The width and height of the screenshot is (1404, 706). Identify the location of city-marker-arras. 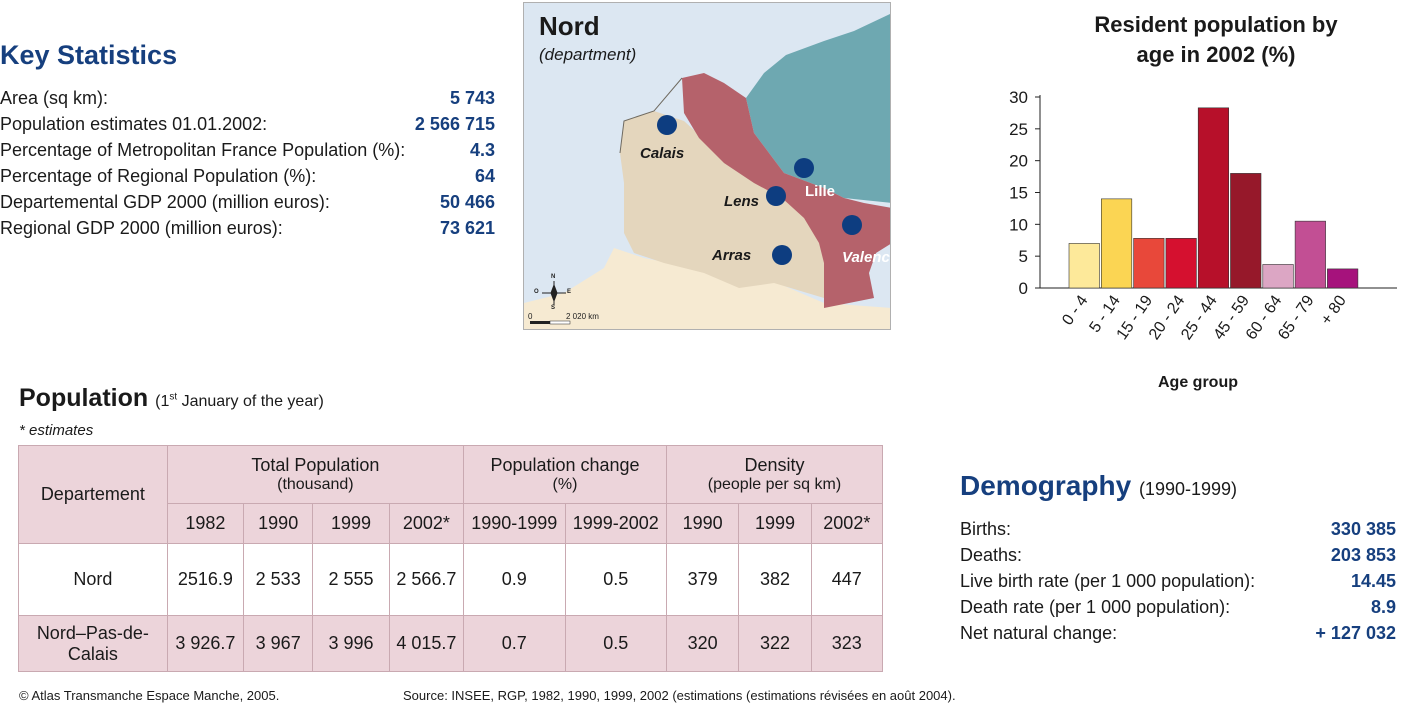
(782, 255).